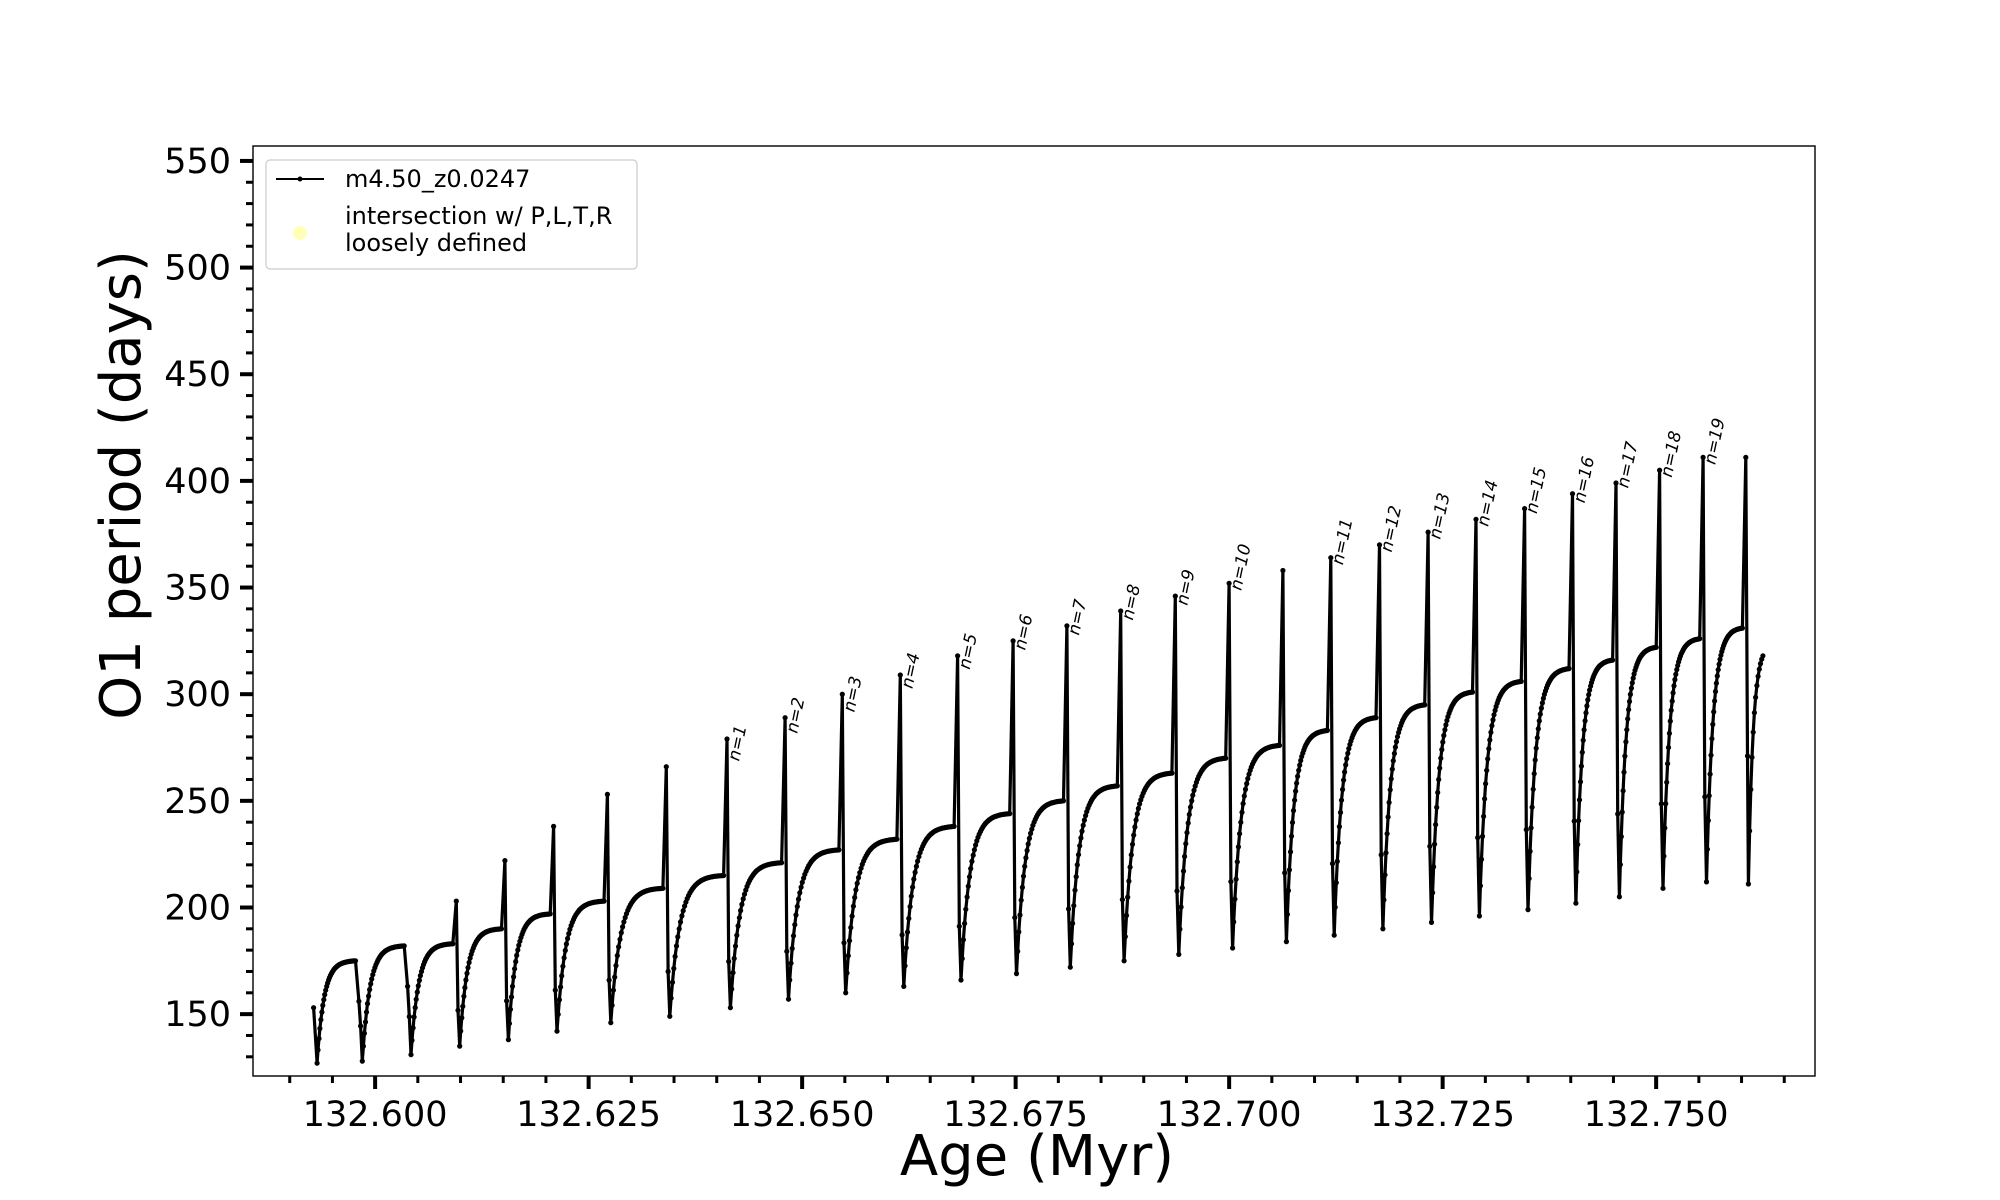  What do you see at coordinates (300, 179) in the screenshot?
I see `legend-dot-icon` at bounding box center [300, 179].